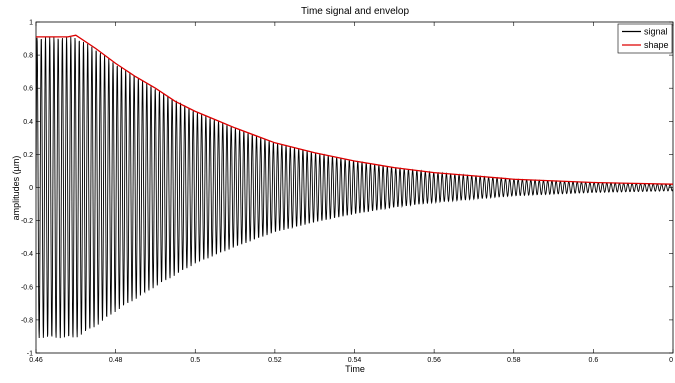 Image resolution: width=675 pixels, height=383 pixels. What do you see at coordinates (434, 360) in the screenshot?
I see `x-tick-label: 0.56` at bounding box center [434, 360].